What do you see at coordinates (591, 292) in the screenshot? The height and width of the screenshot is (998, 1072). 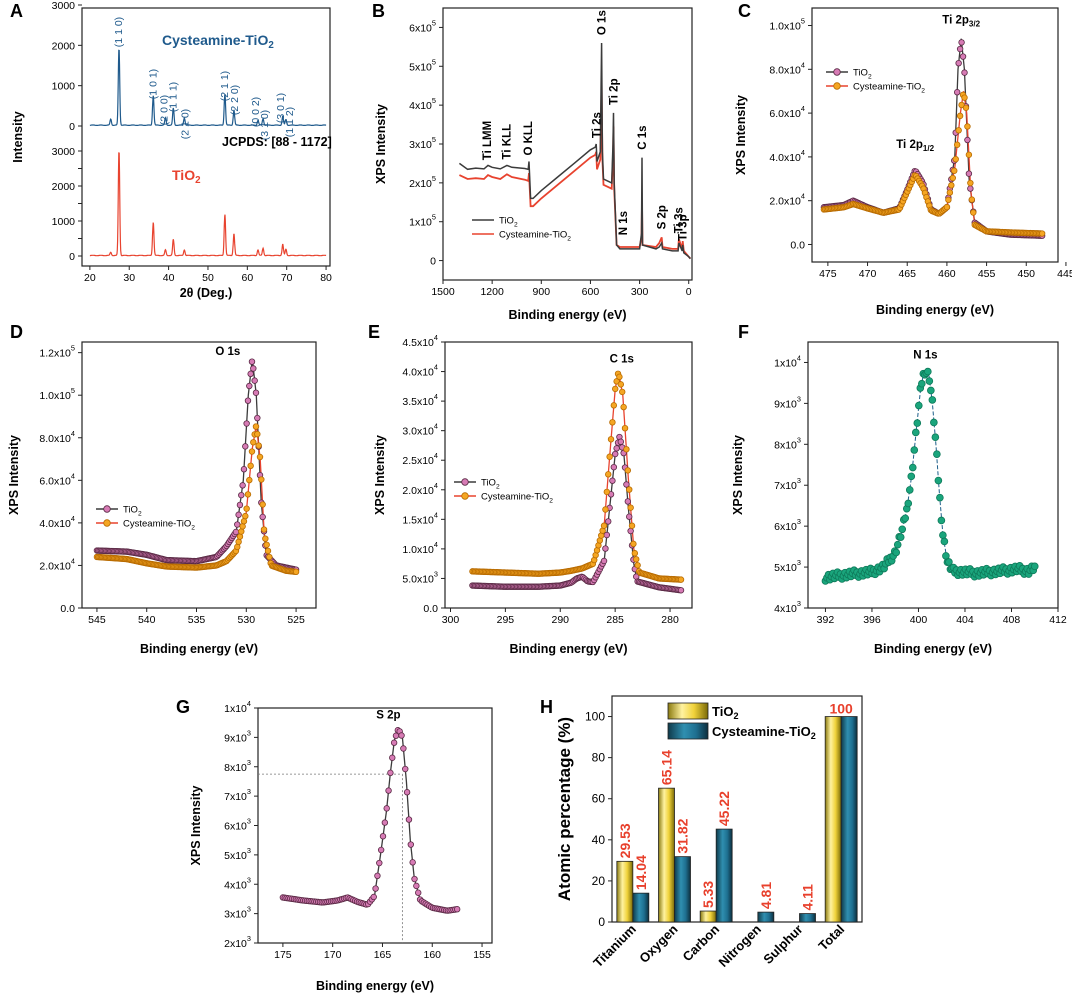 I see `x-tick-label: 600` at bounding box center [591, 292].